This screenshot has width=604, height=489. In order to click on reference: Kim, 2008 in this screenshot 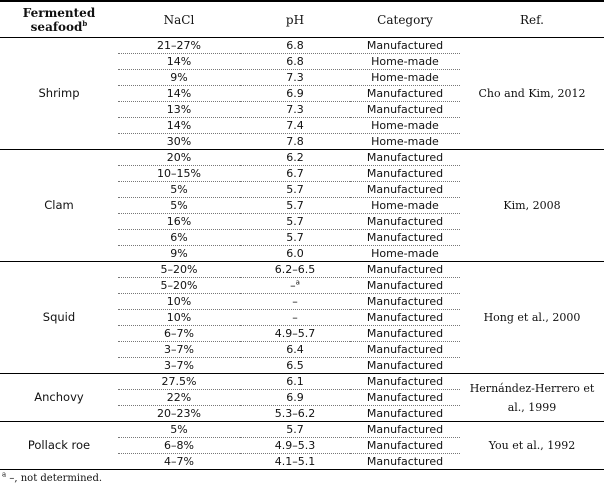, I will do `click(532, 205)`.